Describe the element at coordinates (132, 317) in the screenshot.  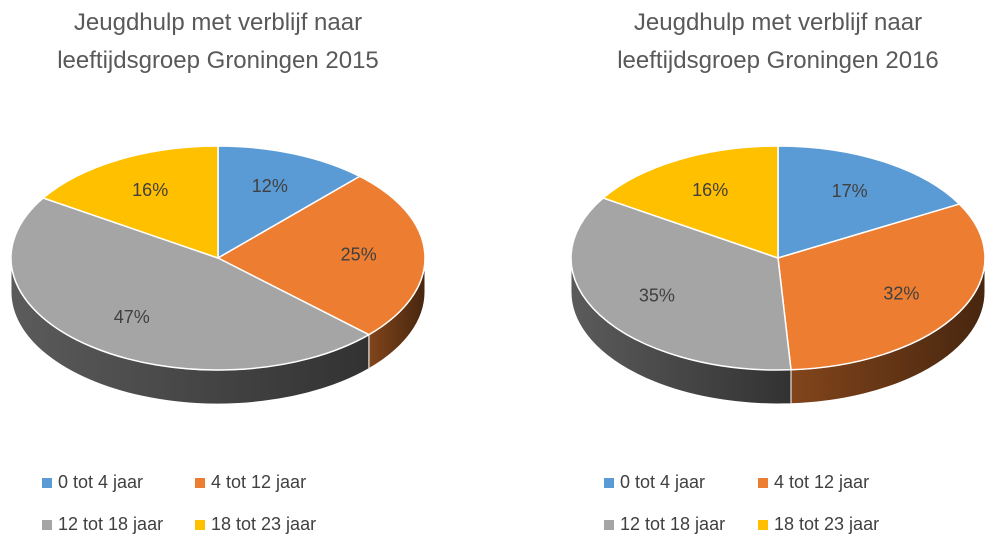
I see `data-label: 47%` at that location.